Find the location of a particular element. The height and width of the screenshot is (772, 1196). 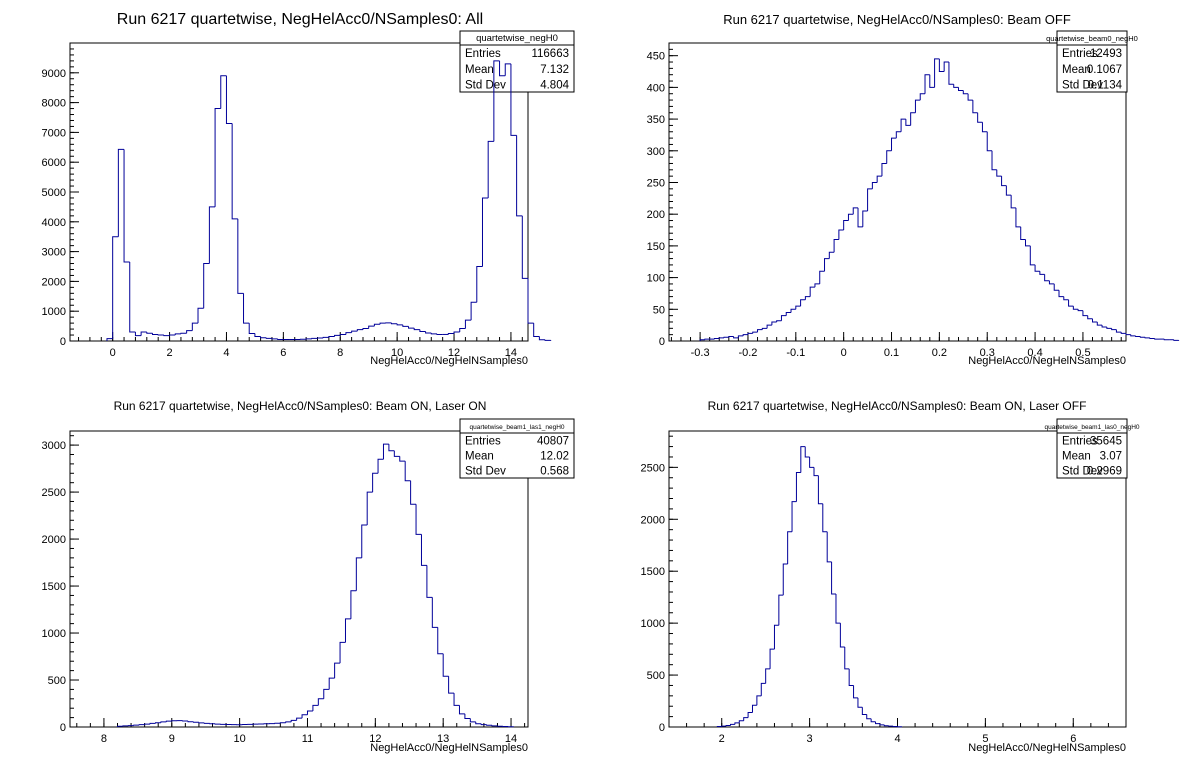

y-tick-label: 0 is located at coordinates (662, 342).